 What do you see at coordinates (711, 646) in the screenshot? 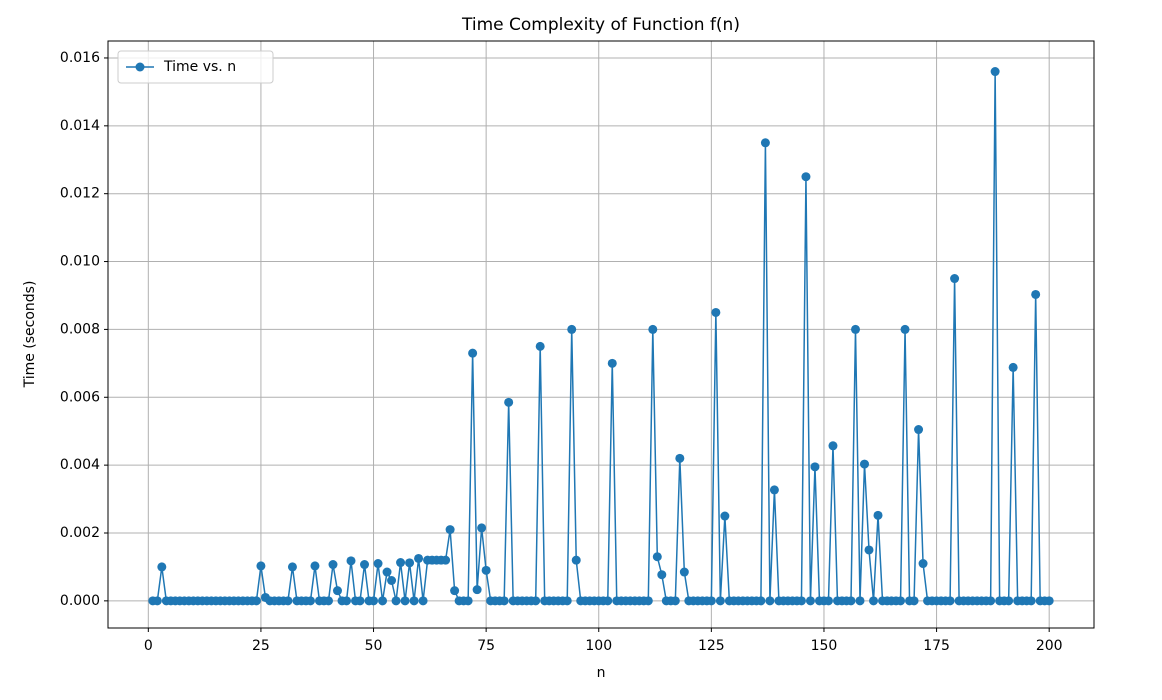
I see `x-tick-label: 125` at bounding box center [711, 646].